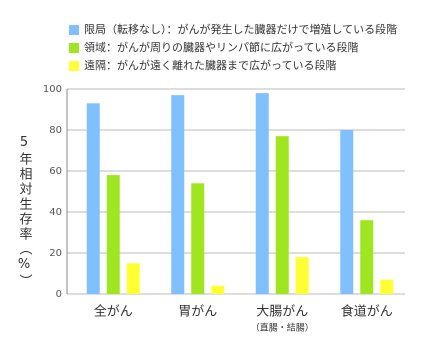  What do you see at coordinates (55, 253) in the screenshot?
I see `y-tick-label: 20` at bounding box center [55, 253].